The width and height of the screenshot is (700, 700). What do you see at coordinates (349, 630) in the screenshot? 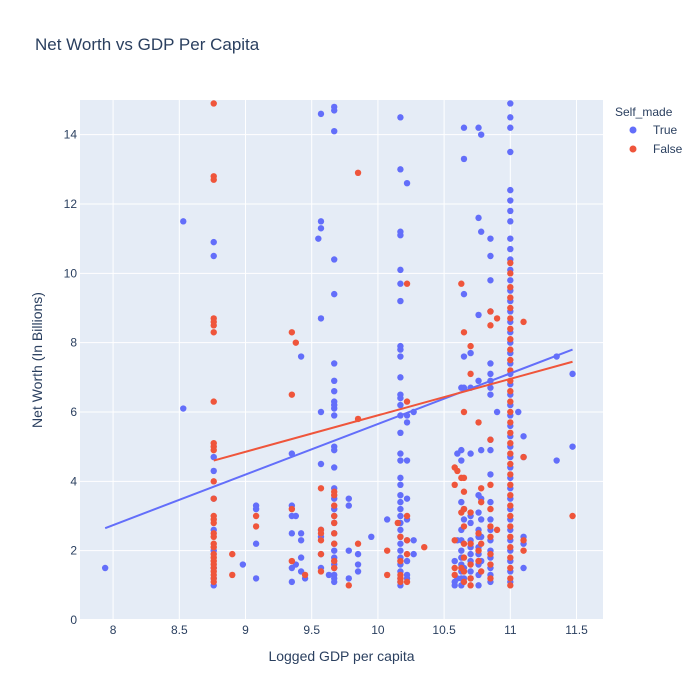
I see `x-axis-ticks: 8 8.5 9 9.5 10 10.5 11 11.5` at bounding box center [349, 630].